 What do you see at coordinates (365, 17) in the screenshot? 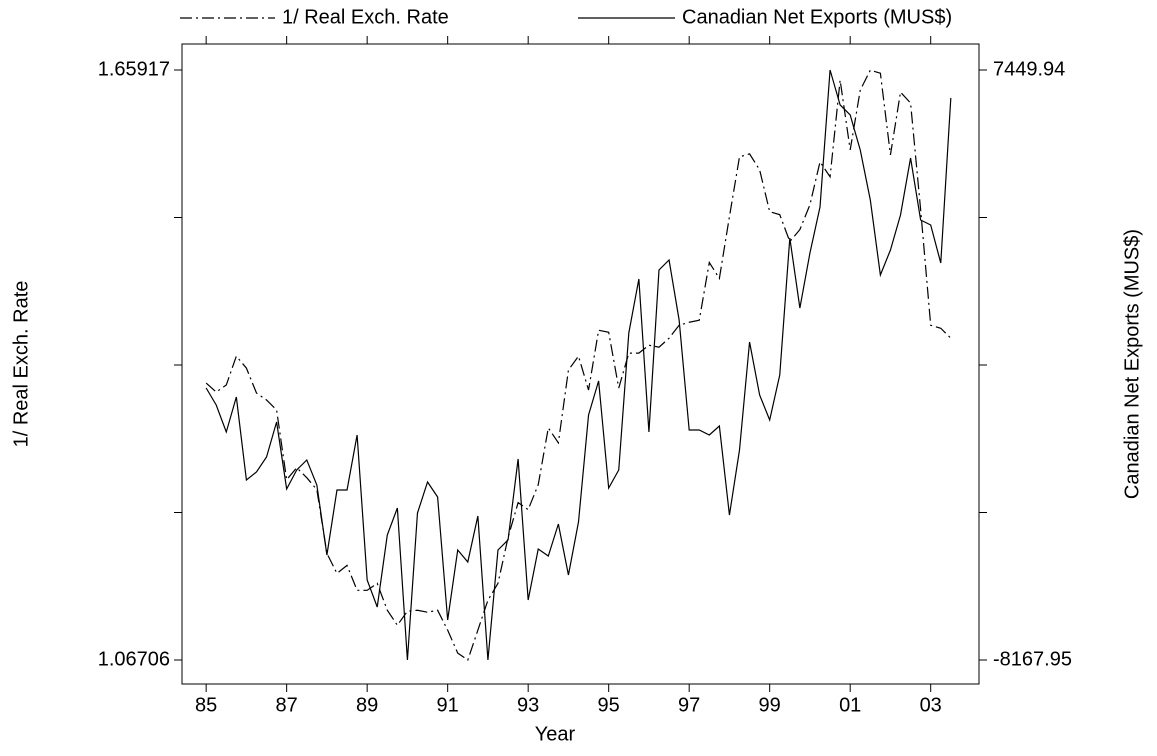
I see `legend-label: 1/ Real Exch. Rate` at bounding box center [365, 17].